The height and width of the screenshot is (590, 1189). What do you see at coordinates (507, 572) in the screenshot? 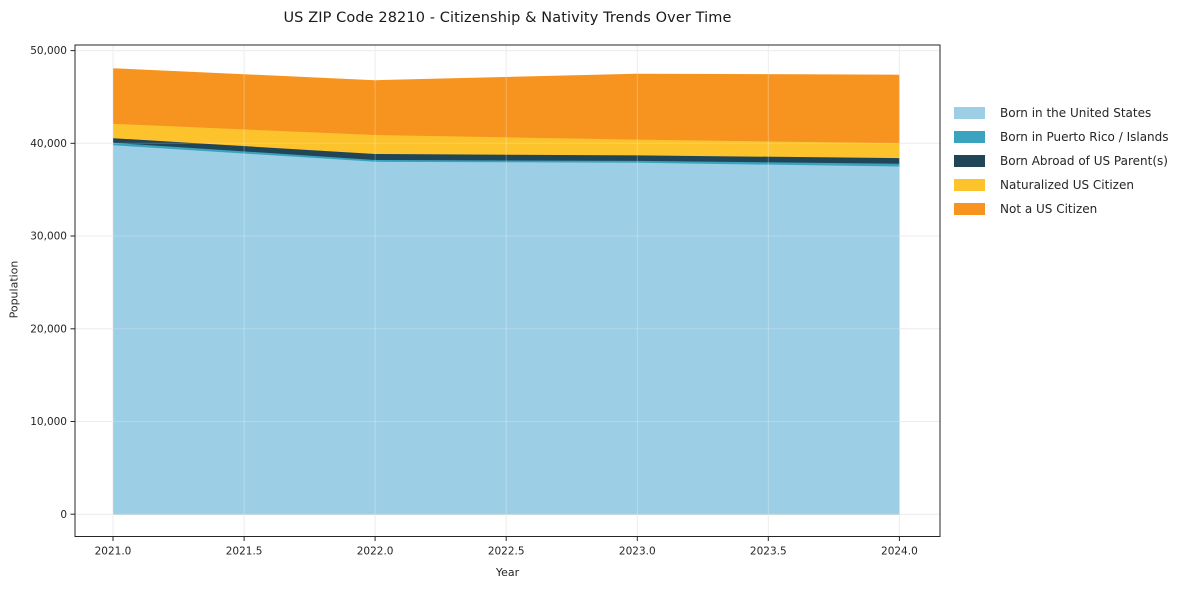
I see `x-axis-title: Year` at bounding box center [507, 572].